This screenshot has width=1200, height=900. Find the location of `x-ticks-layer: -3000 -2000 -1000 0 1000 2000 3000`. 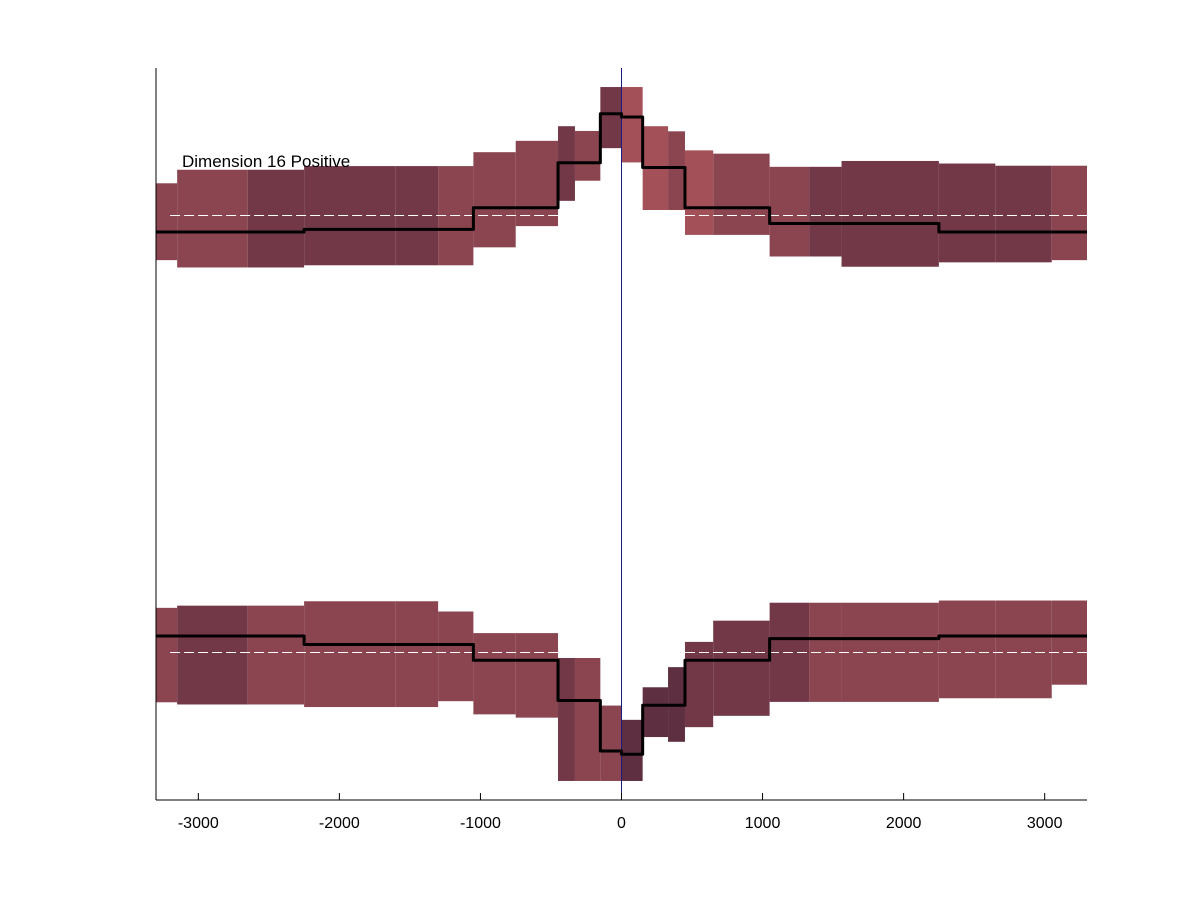

x-ticks-layer: -3000 -2000 -1000 0 1000 2000 3000 is located at coordinates (620, 812).